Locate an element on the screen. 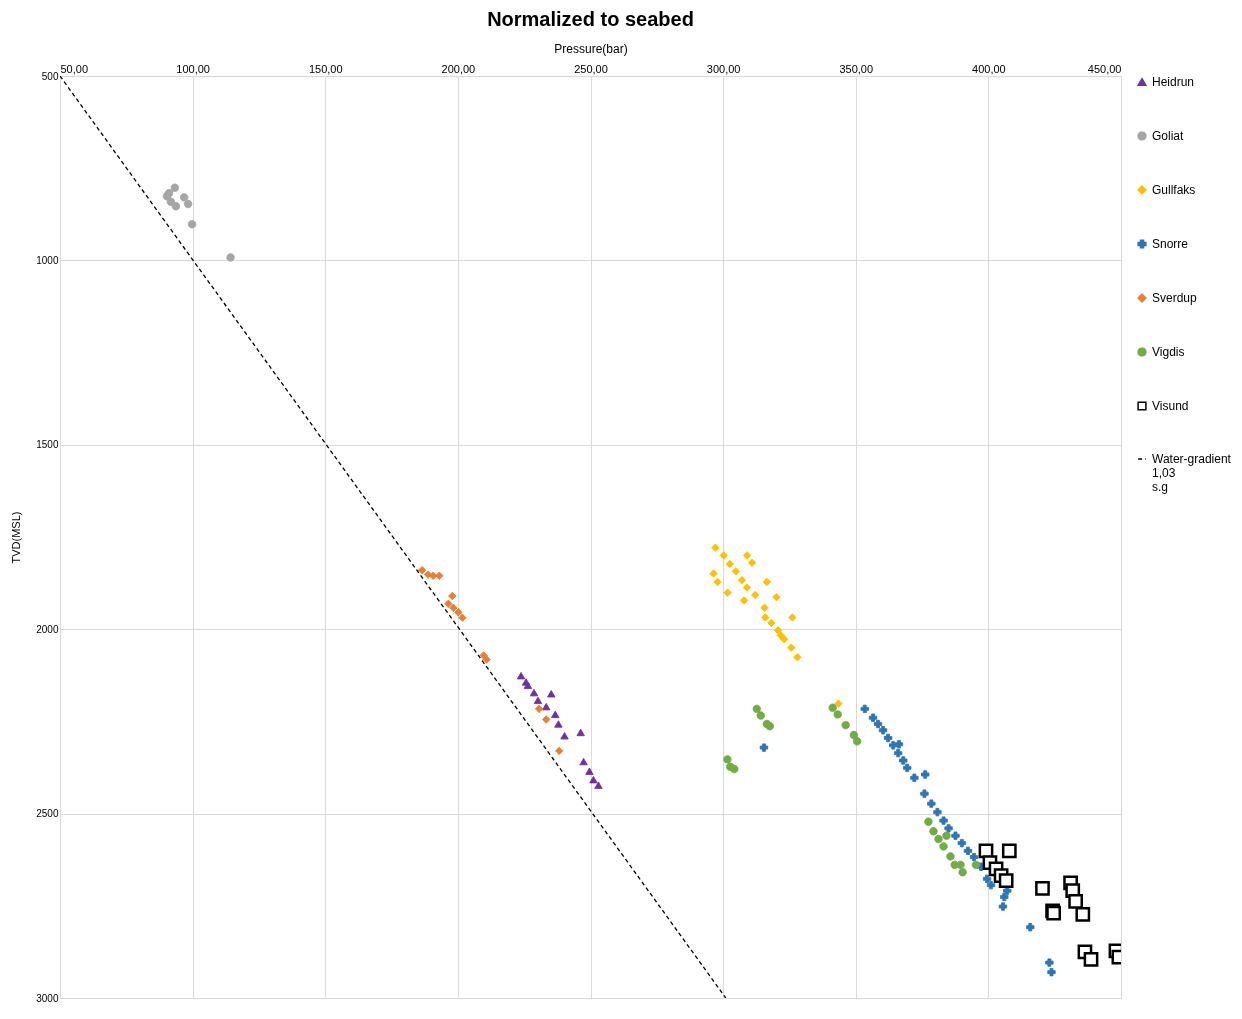 This screenshot has width=1242, height=1019. x-tick-label: 300,00 is located at coordinates (723, 68).